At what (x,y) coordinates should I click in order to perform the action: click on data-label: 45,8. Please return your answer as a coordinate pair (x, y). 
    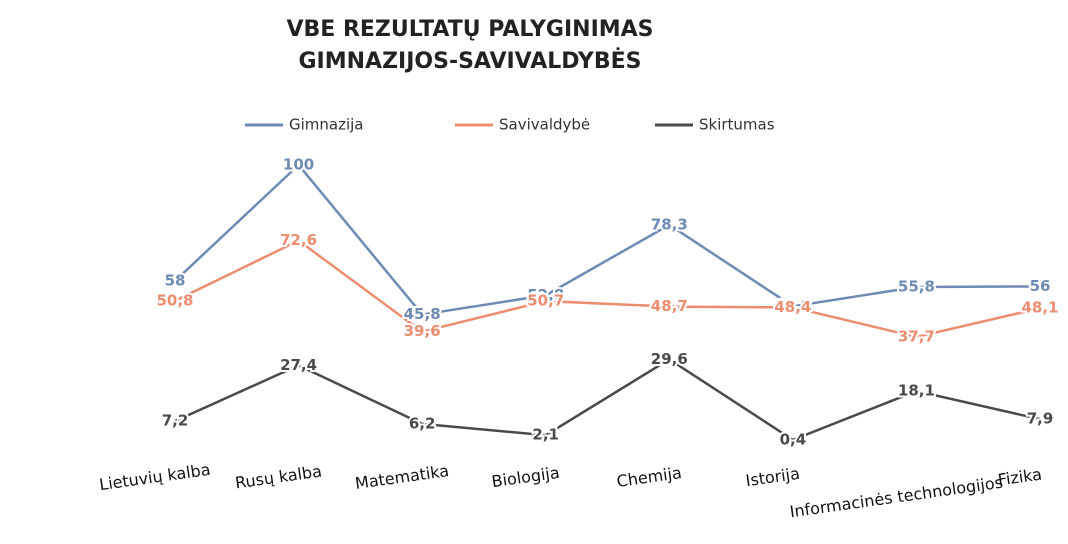
    Looking at the image, I should click on (422, 314).